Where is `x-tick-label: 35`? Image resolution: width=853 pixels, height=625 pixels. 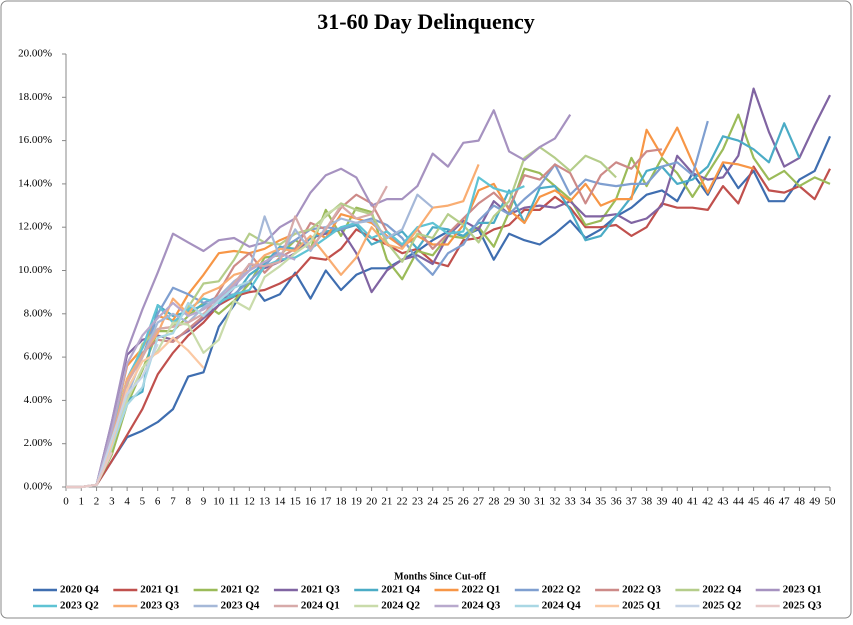 x-tick-label: 35 is located at coordinates (601, 502).